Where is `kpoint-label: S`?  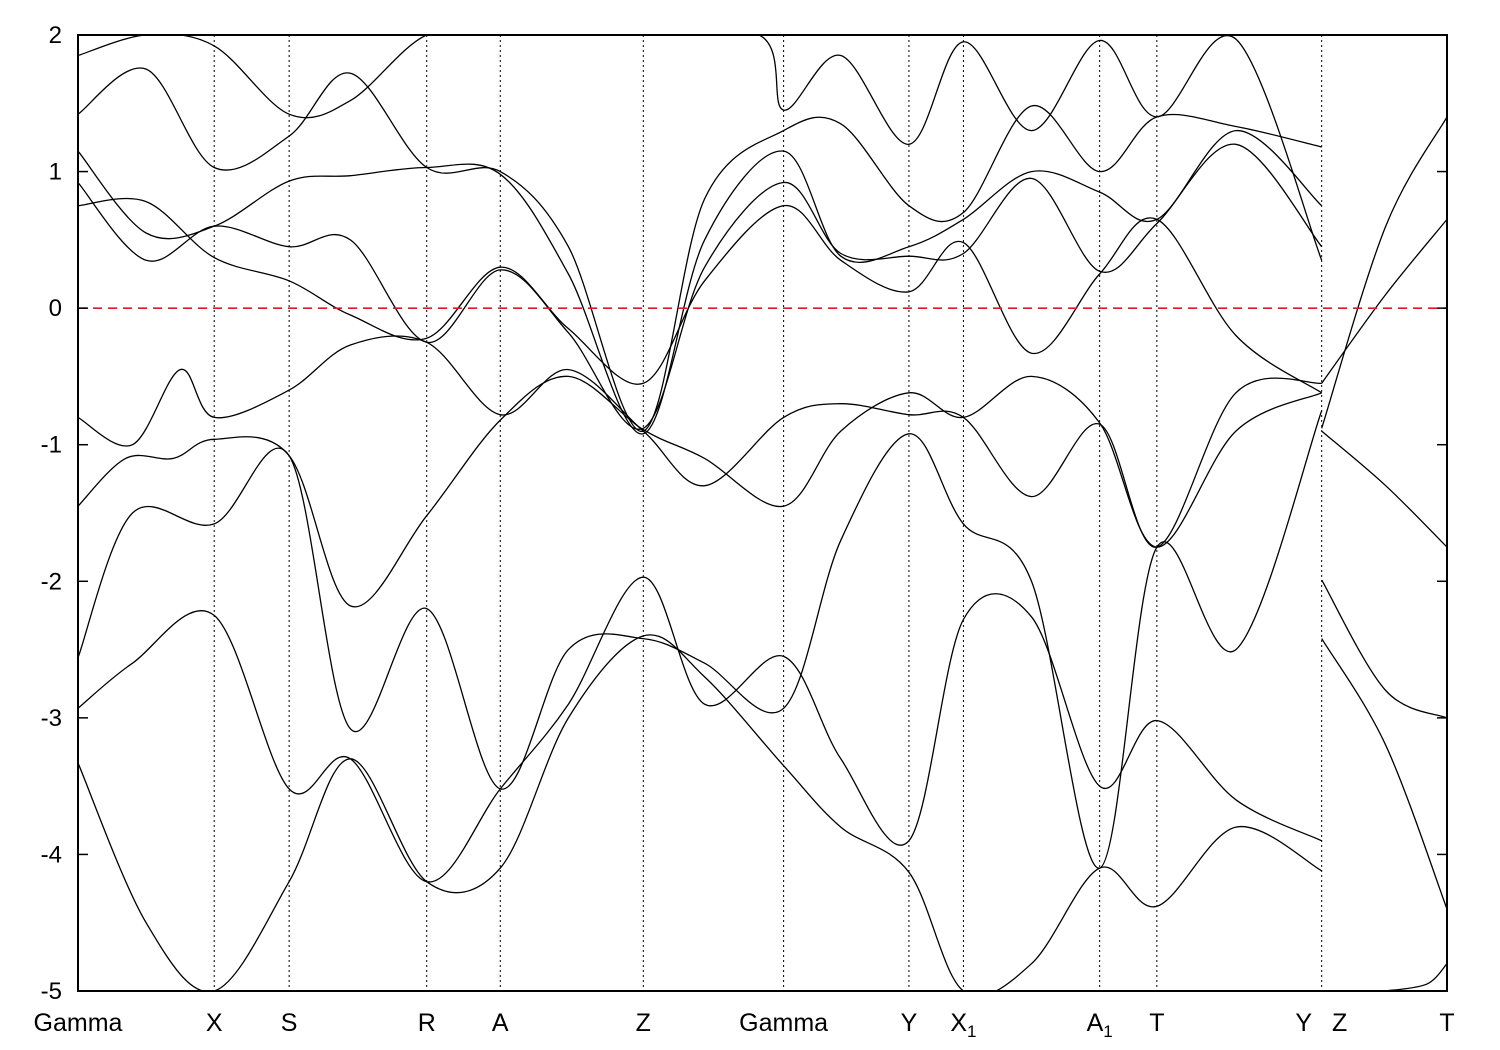 kpoint-label: S is located at coordinates (289, 1023).